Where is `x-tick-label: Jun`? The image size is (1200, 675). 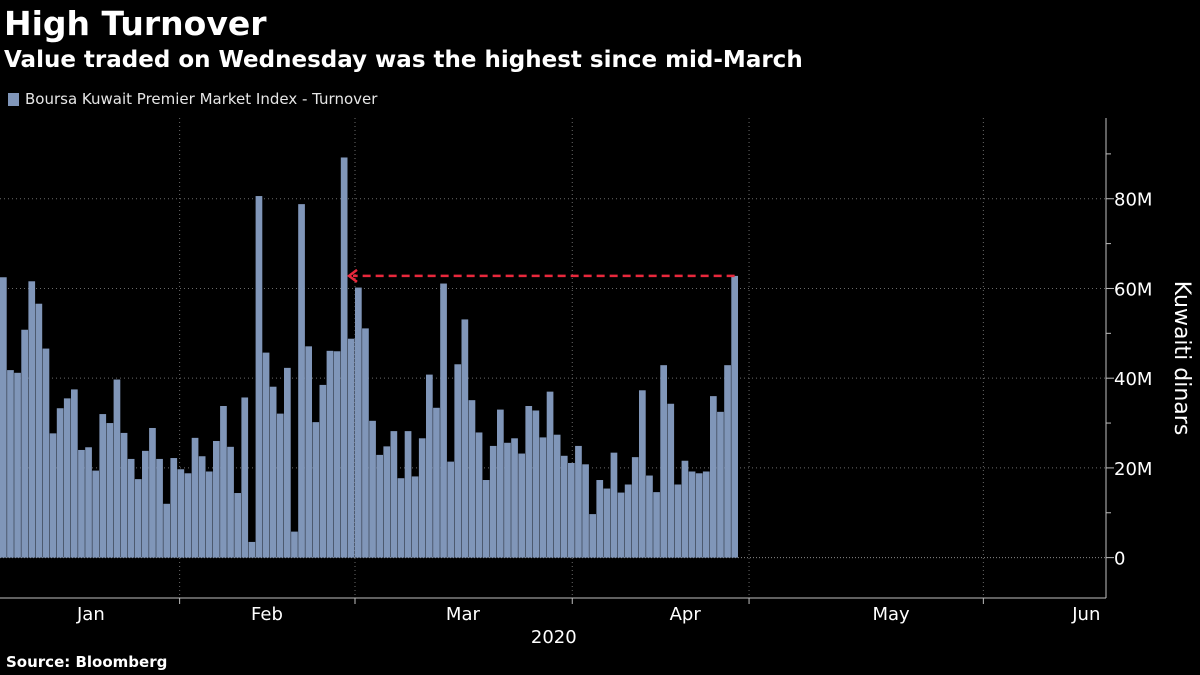
x-tick-label: Jun is located at coordinates (1085, 614).